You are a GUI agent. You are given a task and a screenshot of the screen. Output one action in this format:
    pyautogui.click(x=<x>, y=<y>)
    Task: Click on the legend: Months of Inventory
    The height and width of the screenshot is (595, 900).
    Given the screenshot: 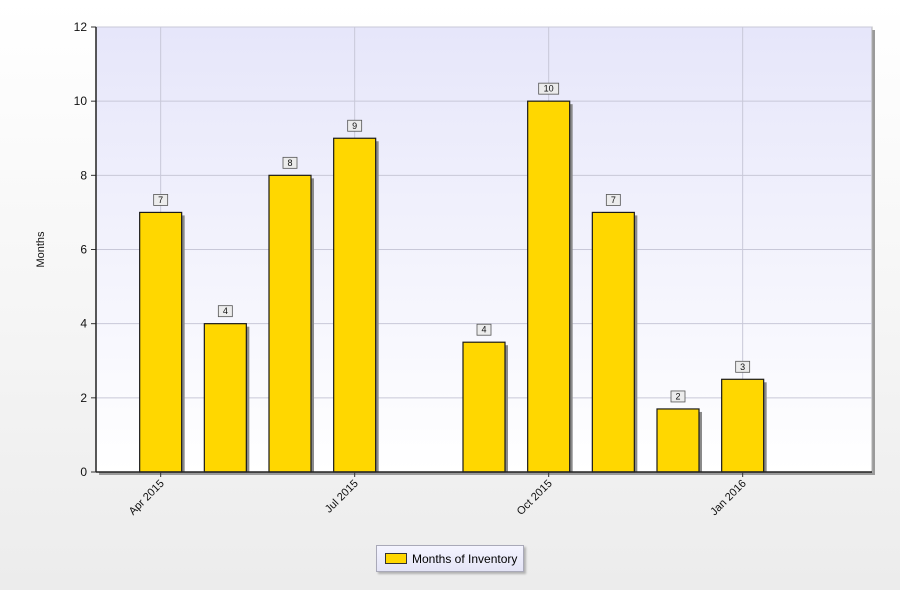 What is the action you would take?
    pyautogui.click(x=450, y=558)
    